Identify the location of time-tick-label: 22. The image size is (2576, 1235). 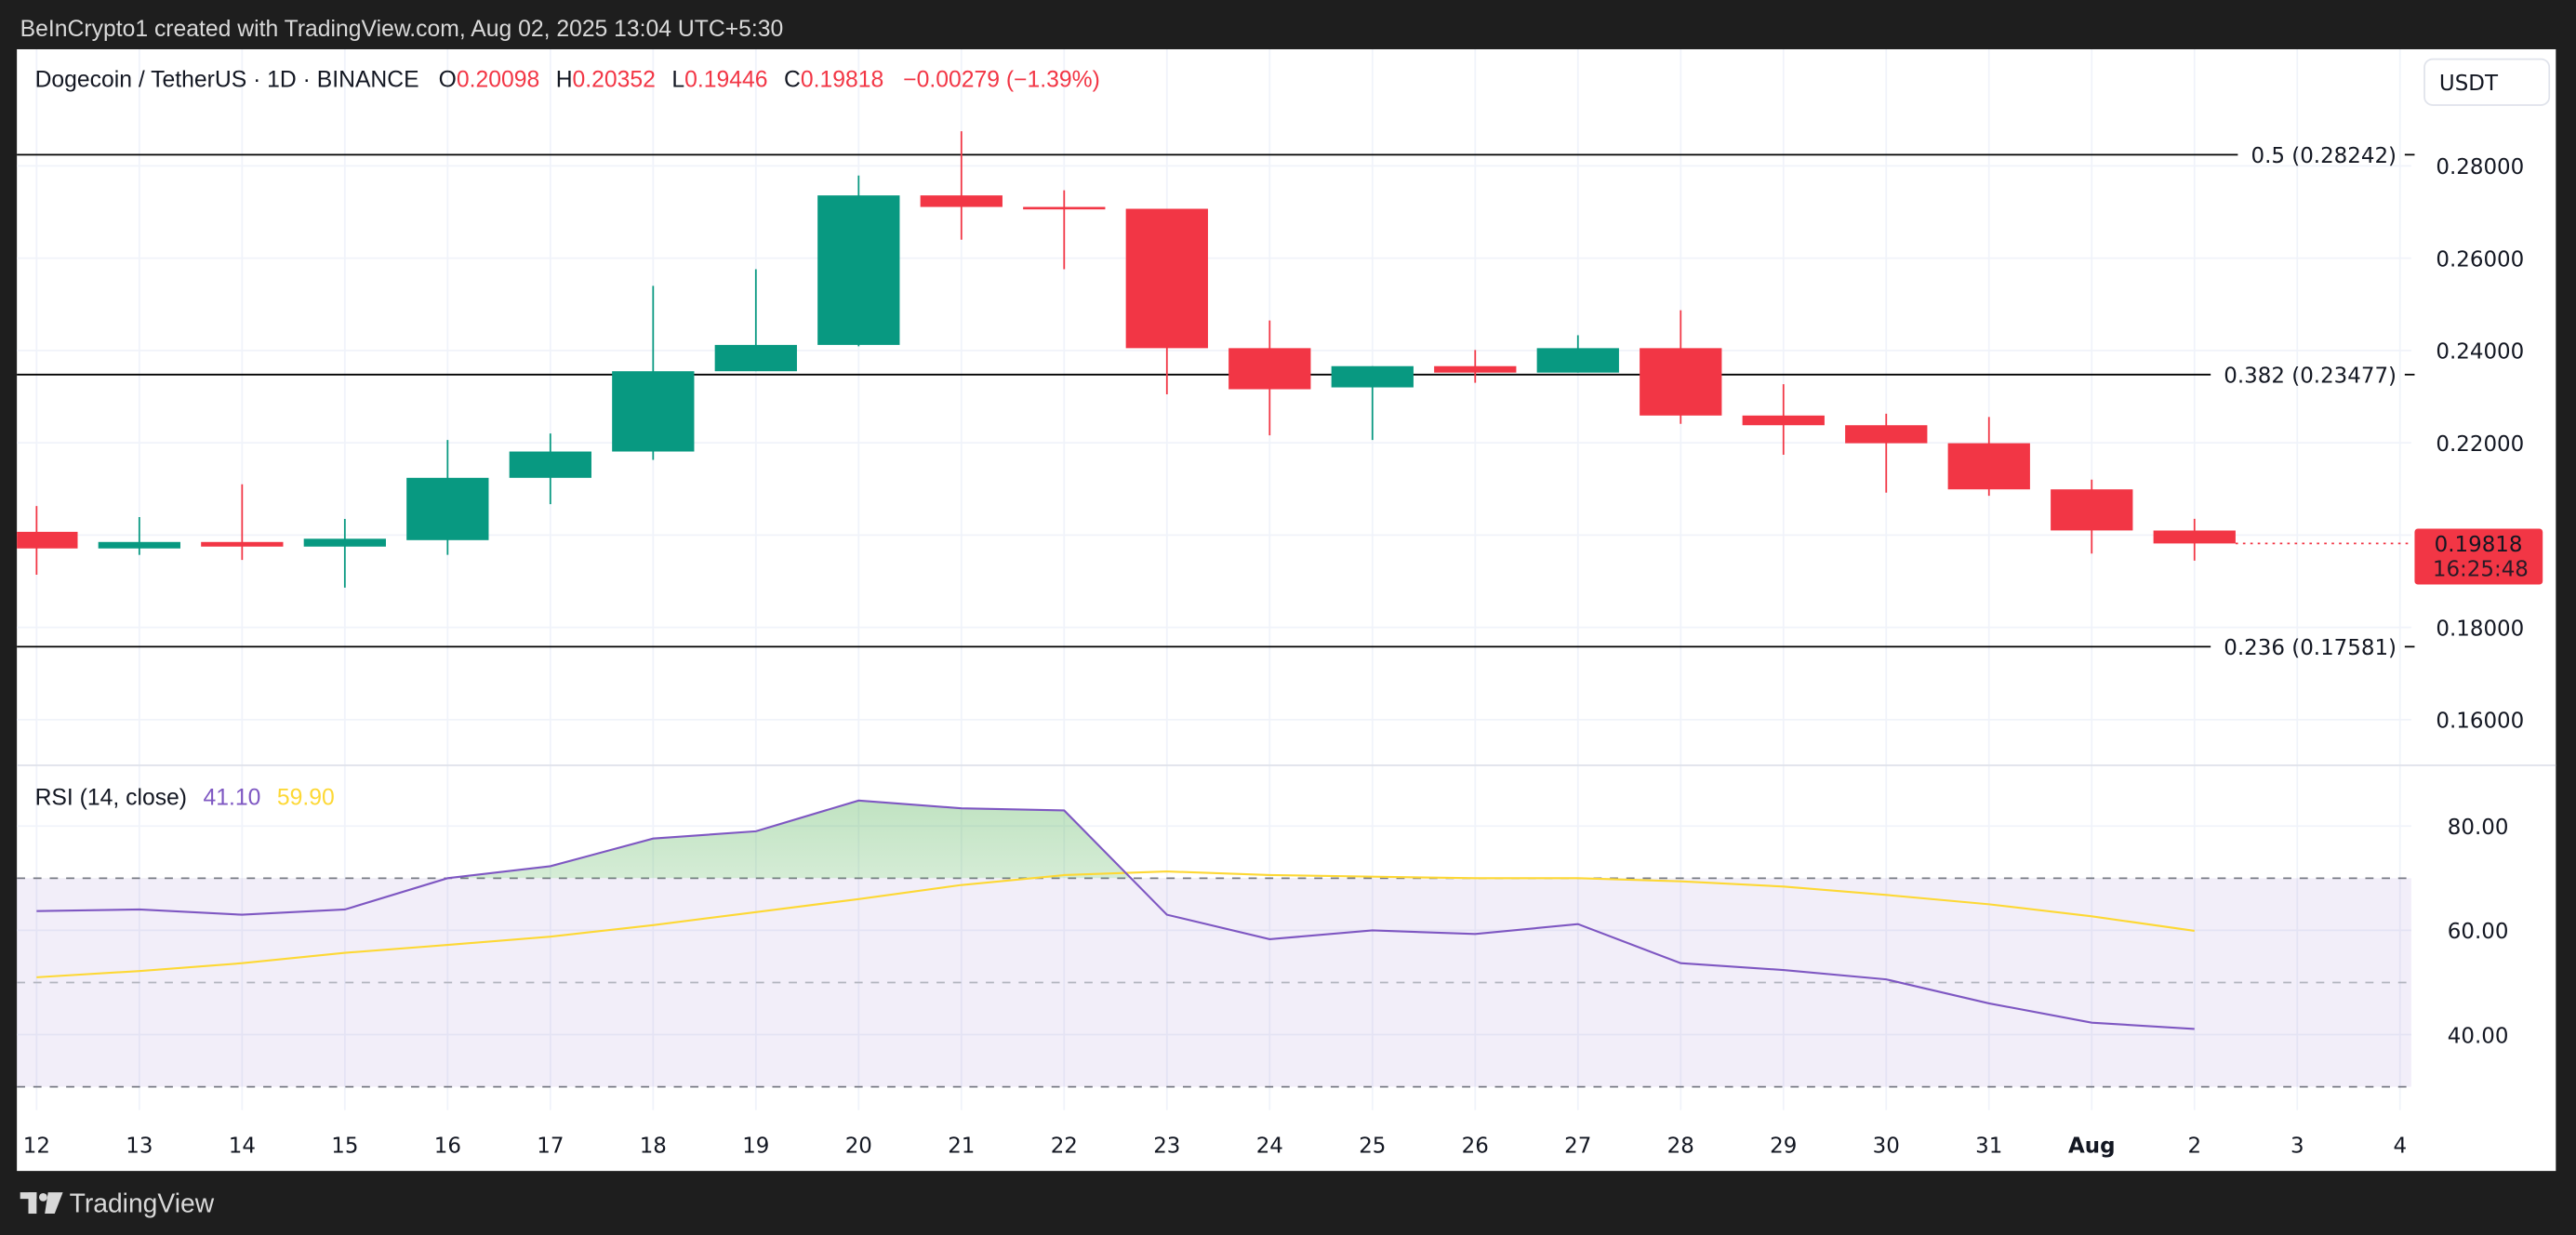
(1064, 1147).